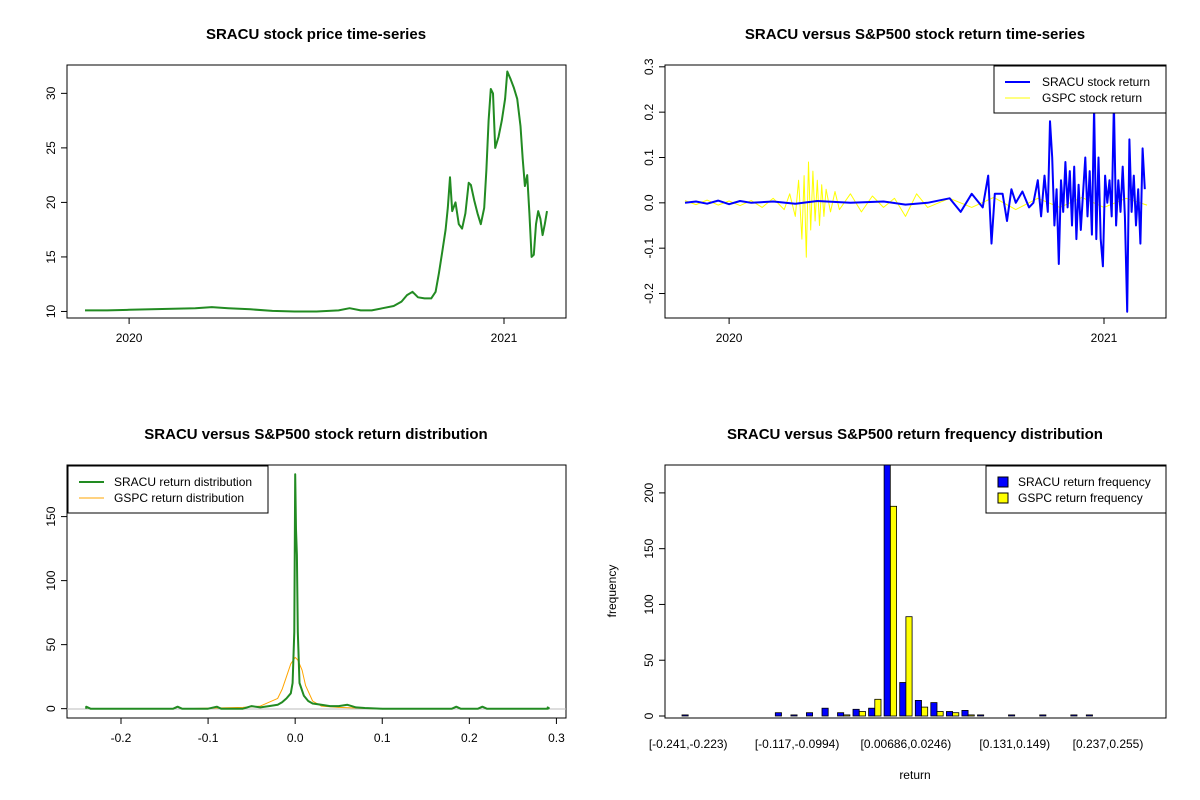  Describe the element at coordinates (295, 738) in the screenshot. I see `x-tick-label: 0.0` at that location.